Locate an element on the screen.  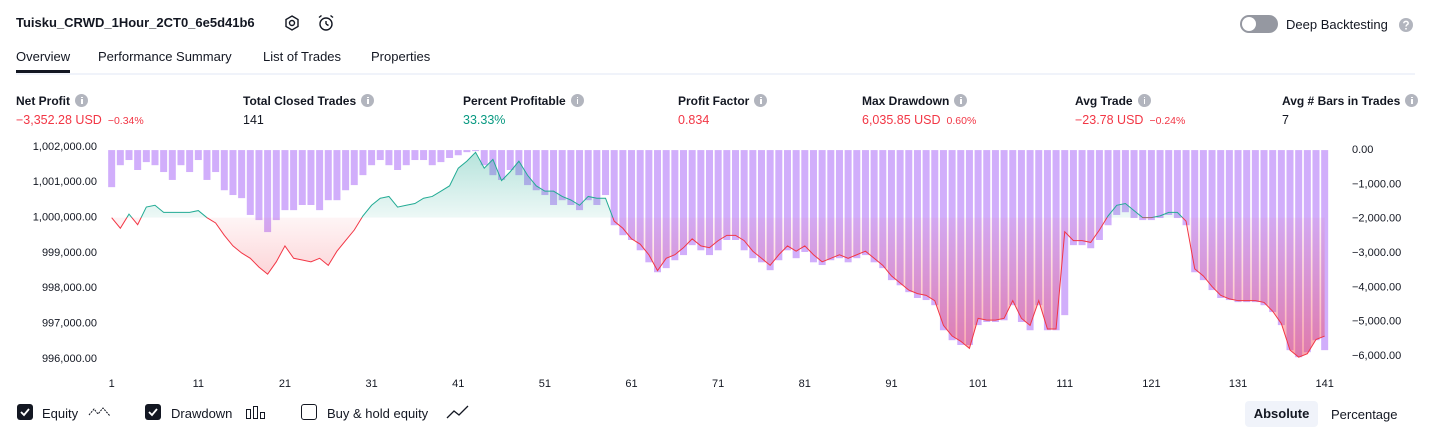
metric-label-text: Avg Trade is located at coordinates (1104, 101).